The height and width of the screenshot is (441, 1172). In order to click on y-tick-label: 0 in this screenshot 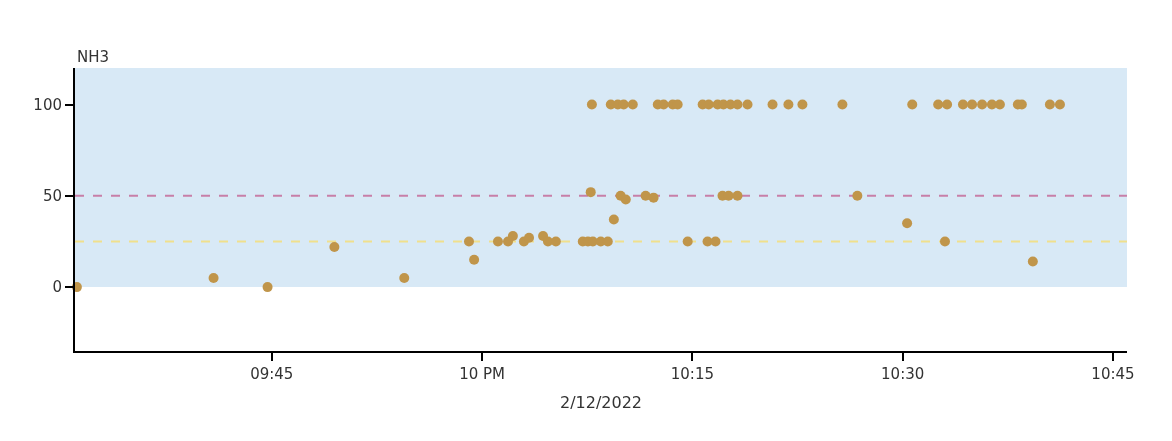, I will do `click(57, 287)`.